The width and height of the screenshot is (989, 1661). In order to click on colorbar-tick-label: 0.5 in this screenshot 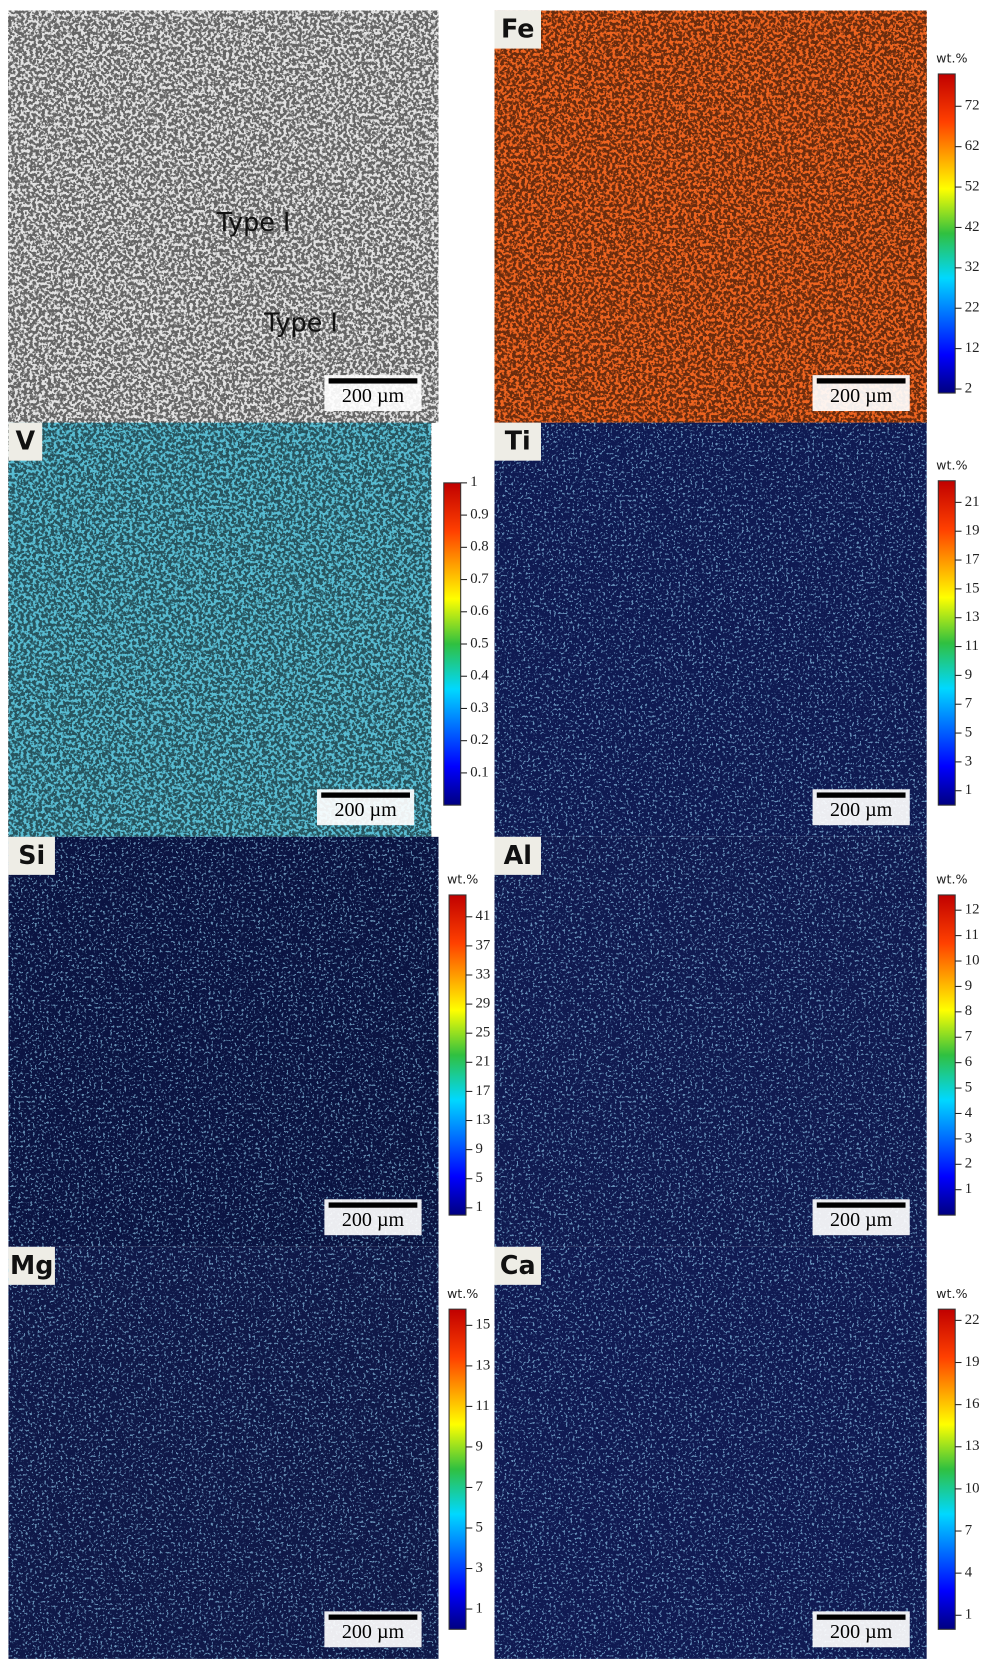, I will do `click(479, 643)`.